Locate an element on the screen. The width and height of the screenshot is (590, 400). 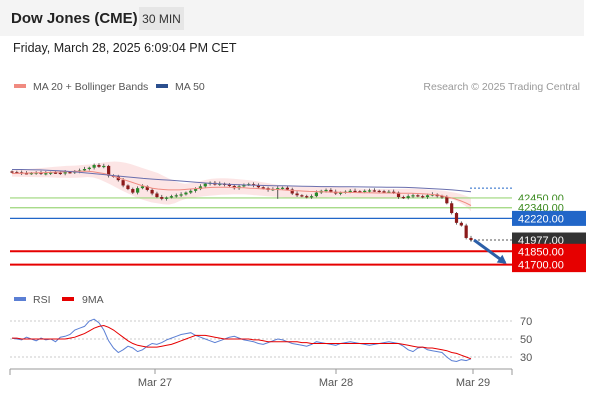
header-bar: Dow Jones (CME) 30 MIN is located at coordinates (292, 18).